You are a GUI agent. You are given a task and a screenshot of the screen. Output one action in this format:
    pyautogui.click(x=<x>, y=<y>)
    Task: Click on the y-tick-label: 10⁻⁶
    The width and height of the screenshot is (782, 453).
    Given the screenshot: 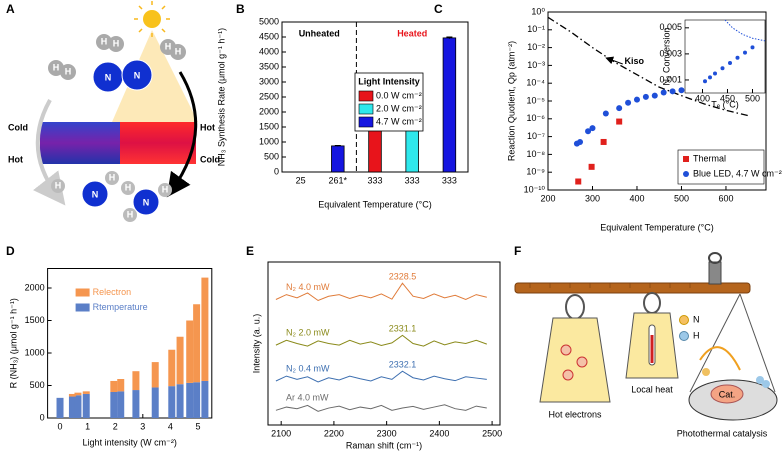 What is the action you would take?
    pyautogui.click(x=536, y=118)
    